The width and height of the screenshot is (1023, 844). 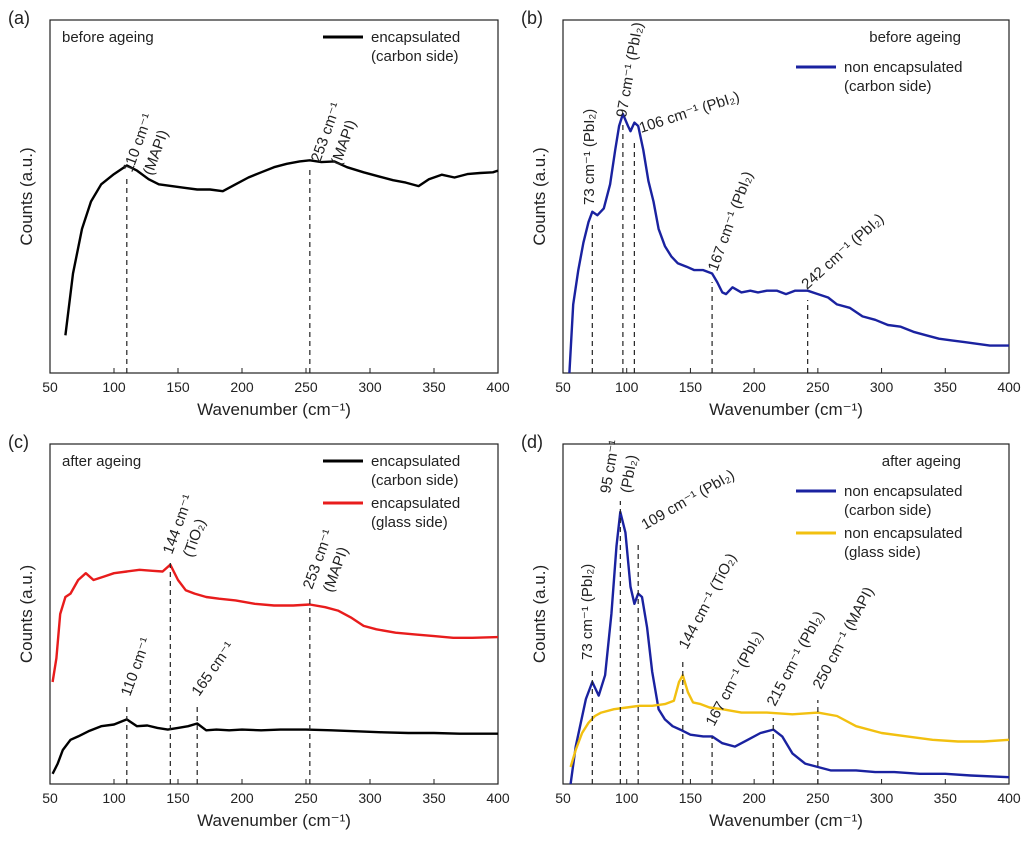 I want to click on peak-label: 106 cm⁻¹ (PbI₂), so click(x=689, y=112).